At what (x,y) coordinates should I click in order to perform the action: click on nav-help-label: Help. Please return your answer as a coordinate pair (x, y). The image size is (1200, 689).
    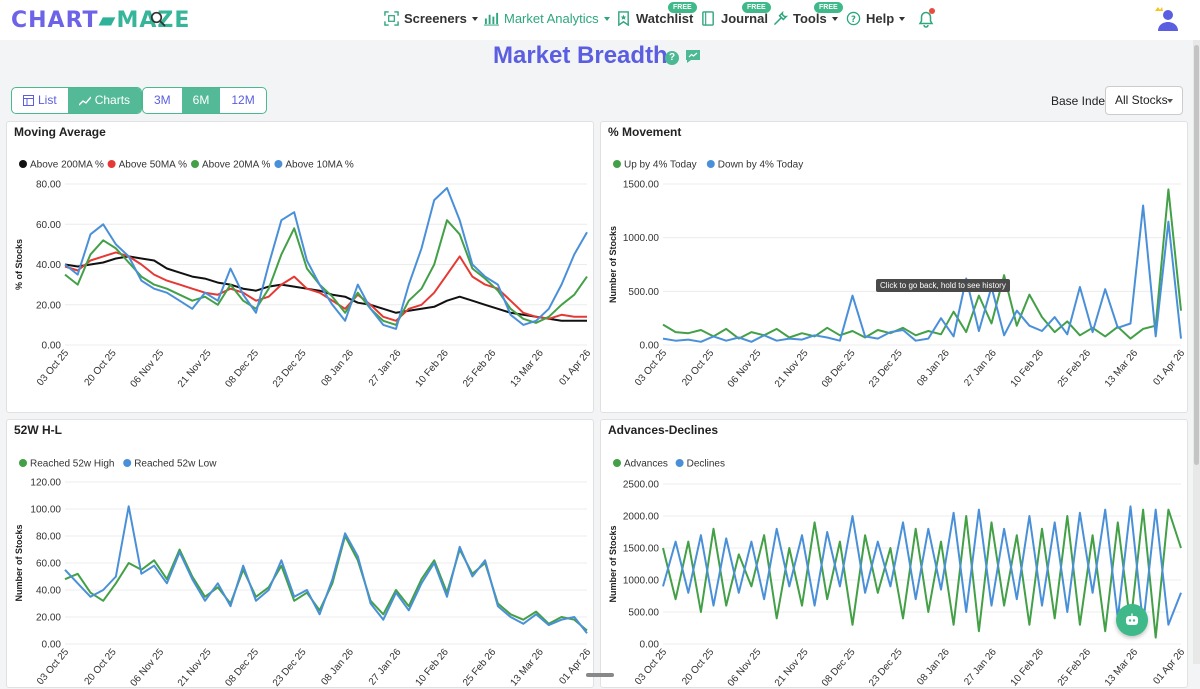
    Looking at the image, I should click on (880, 18).